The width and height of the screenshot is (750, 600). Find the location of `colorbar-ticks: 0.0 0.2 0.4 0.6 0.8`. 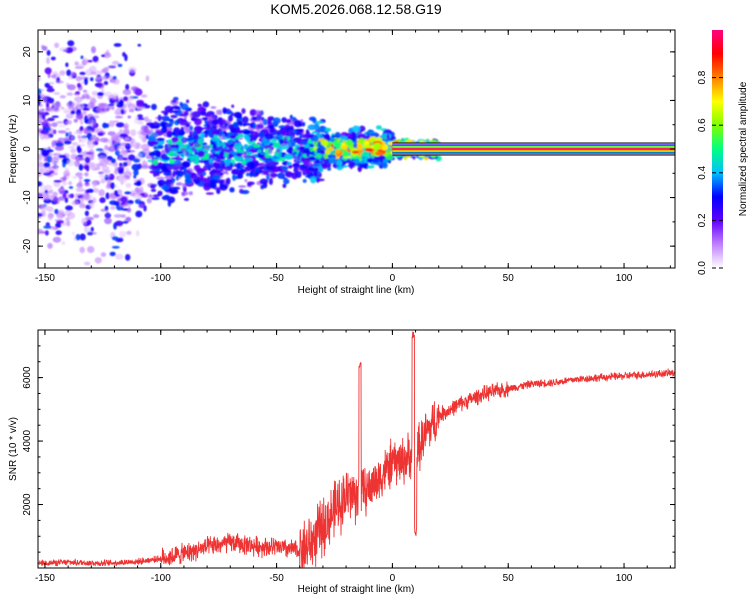

colorbar-ticks: 0.0 0.2 0.4 0.6 0.8 is located at coordinates (710, 172).